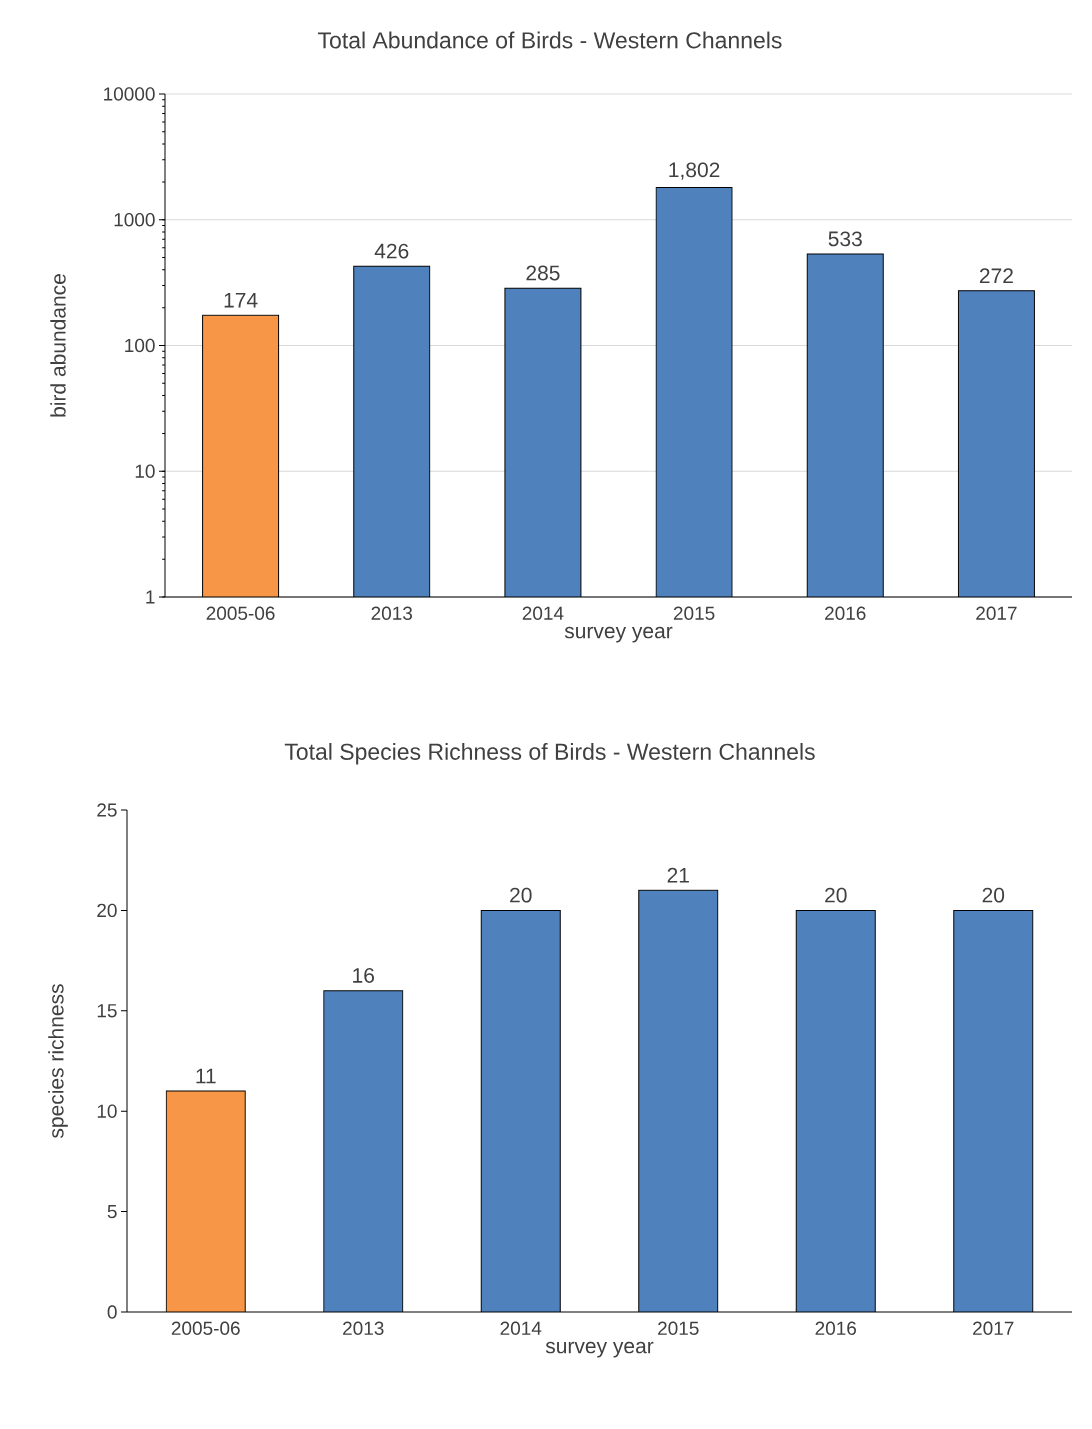  I want to click on data-label: 21, so click(678, 875).